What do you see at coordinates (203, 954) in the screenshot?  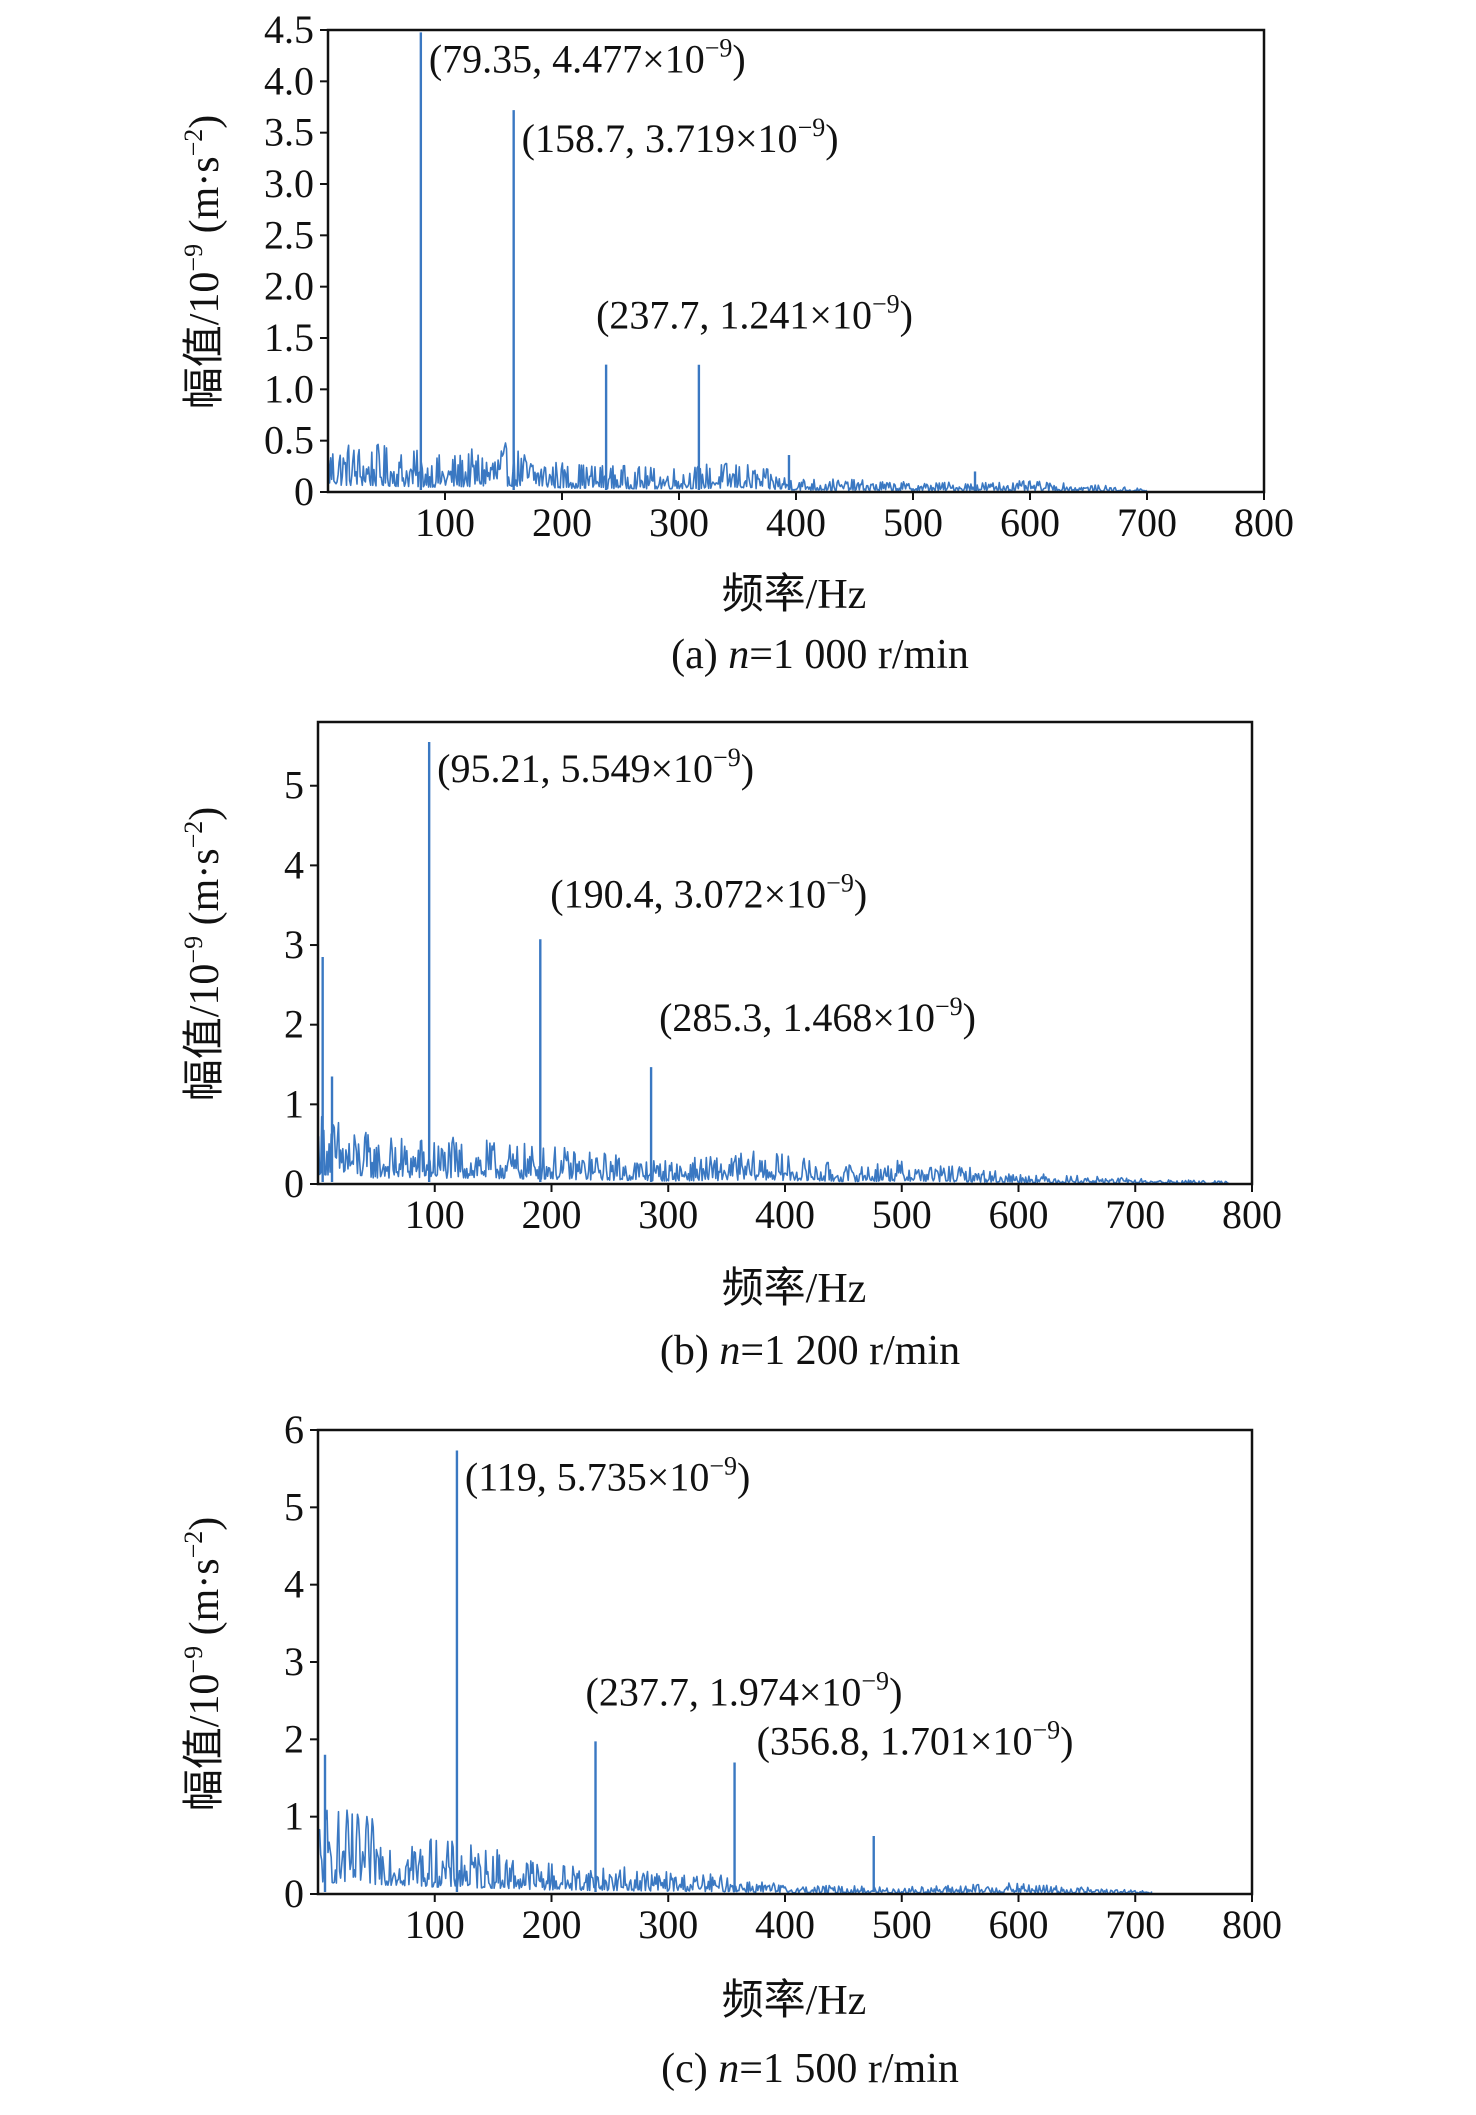 I see `panel-b-ylabel: 幅值/10−9 (m·s−2)` at bounding box center [203, 954].